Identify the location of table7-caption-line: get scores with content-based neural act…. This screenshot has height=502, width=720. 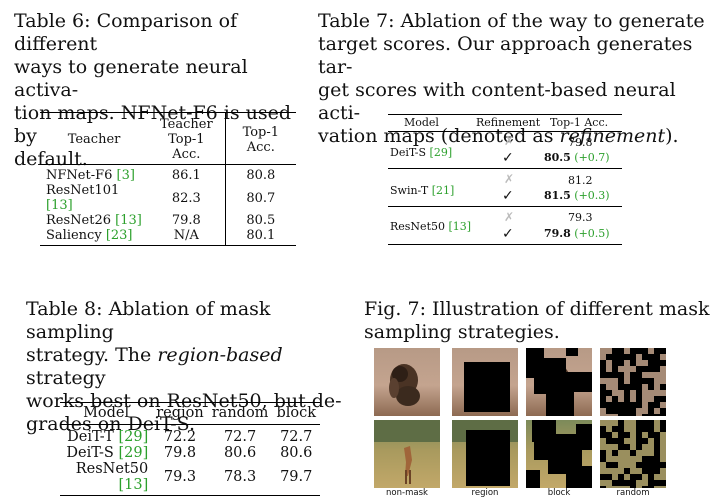
(497, 101).